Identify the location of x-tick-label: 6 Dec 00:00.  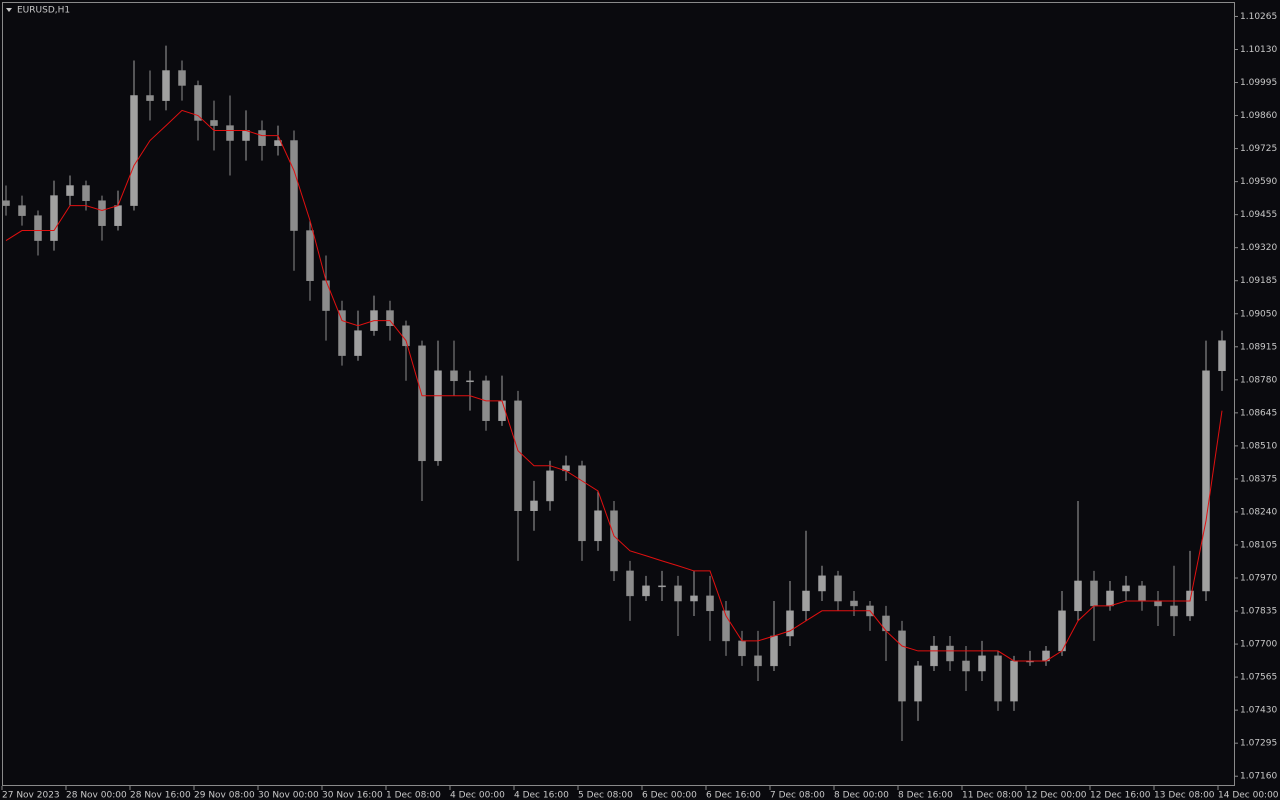
(669, 795).